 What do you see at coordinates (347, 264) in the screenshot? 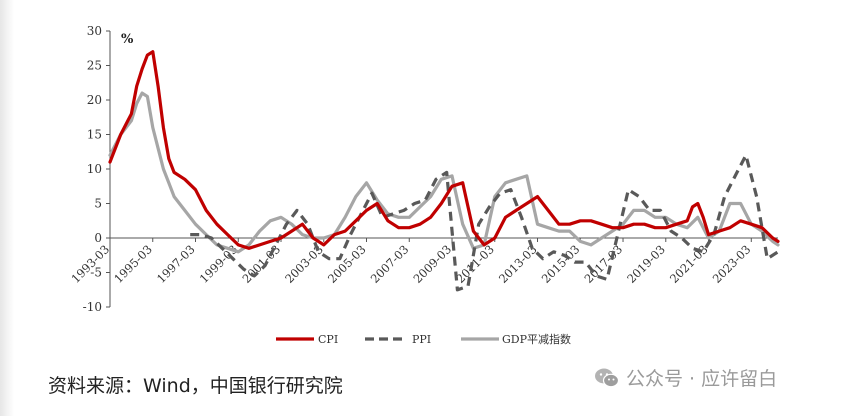
I see `x-tick-label: 2005-03` at bounding box center [347, 264].